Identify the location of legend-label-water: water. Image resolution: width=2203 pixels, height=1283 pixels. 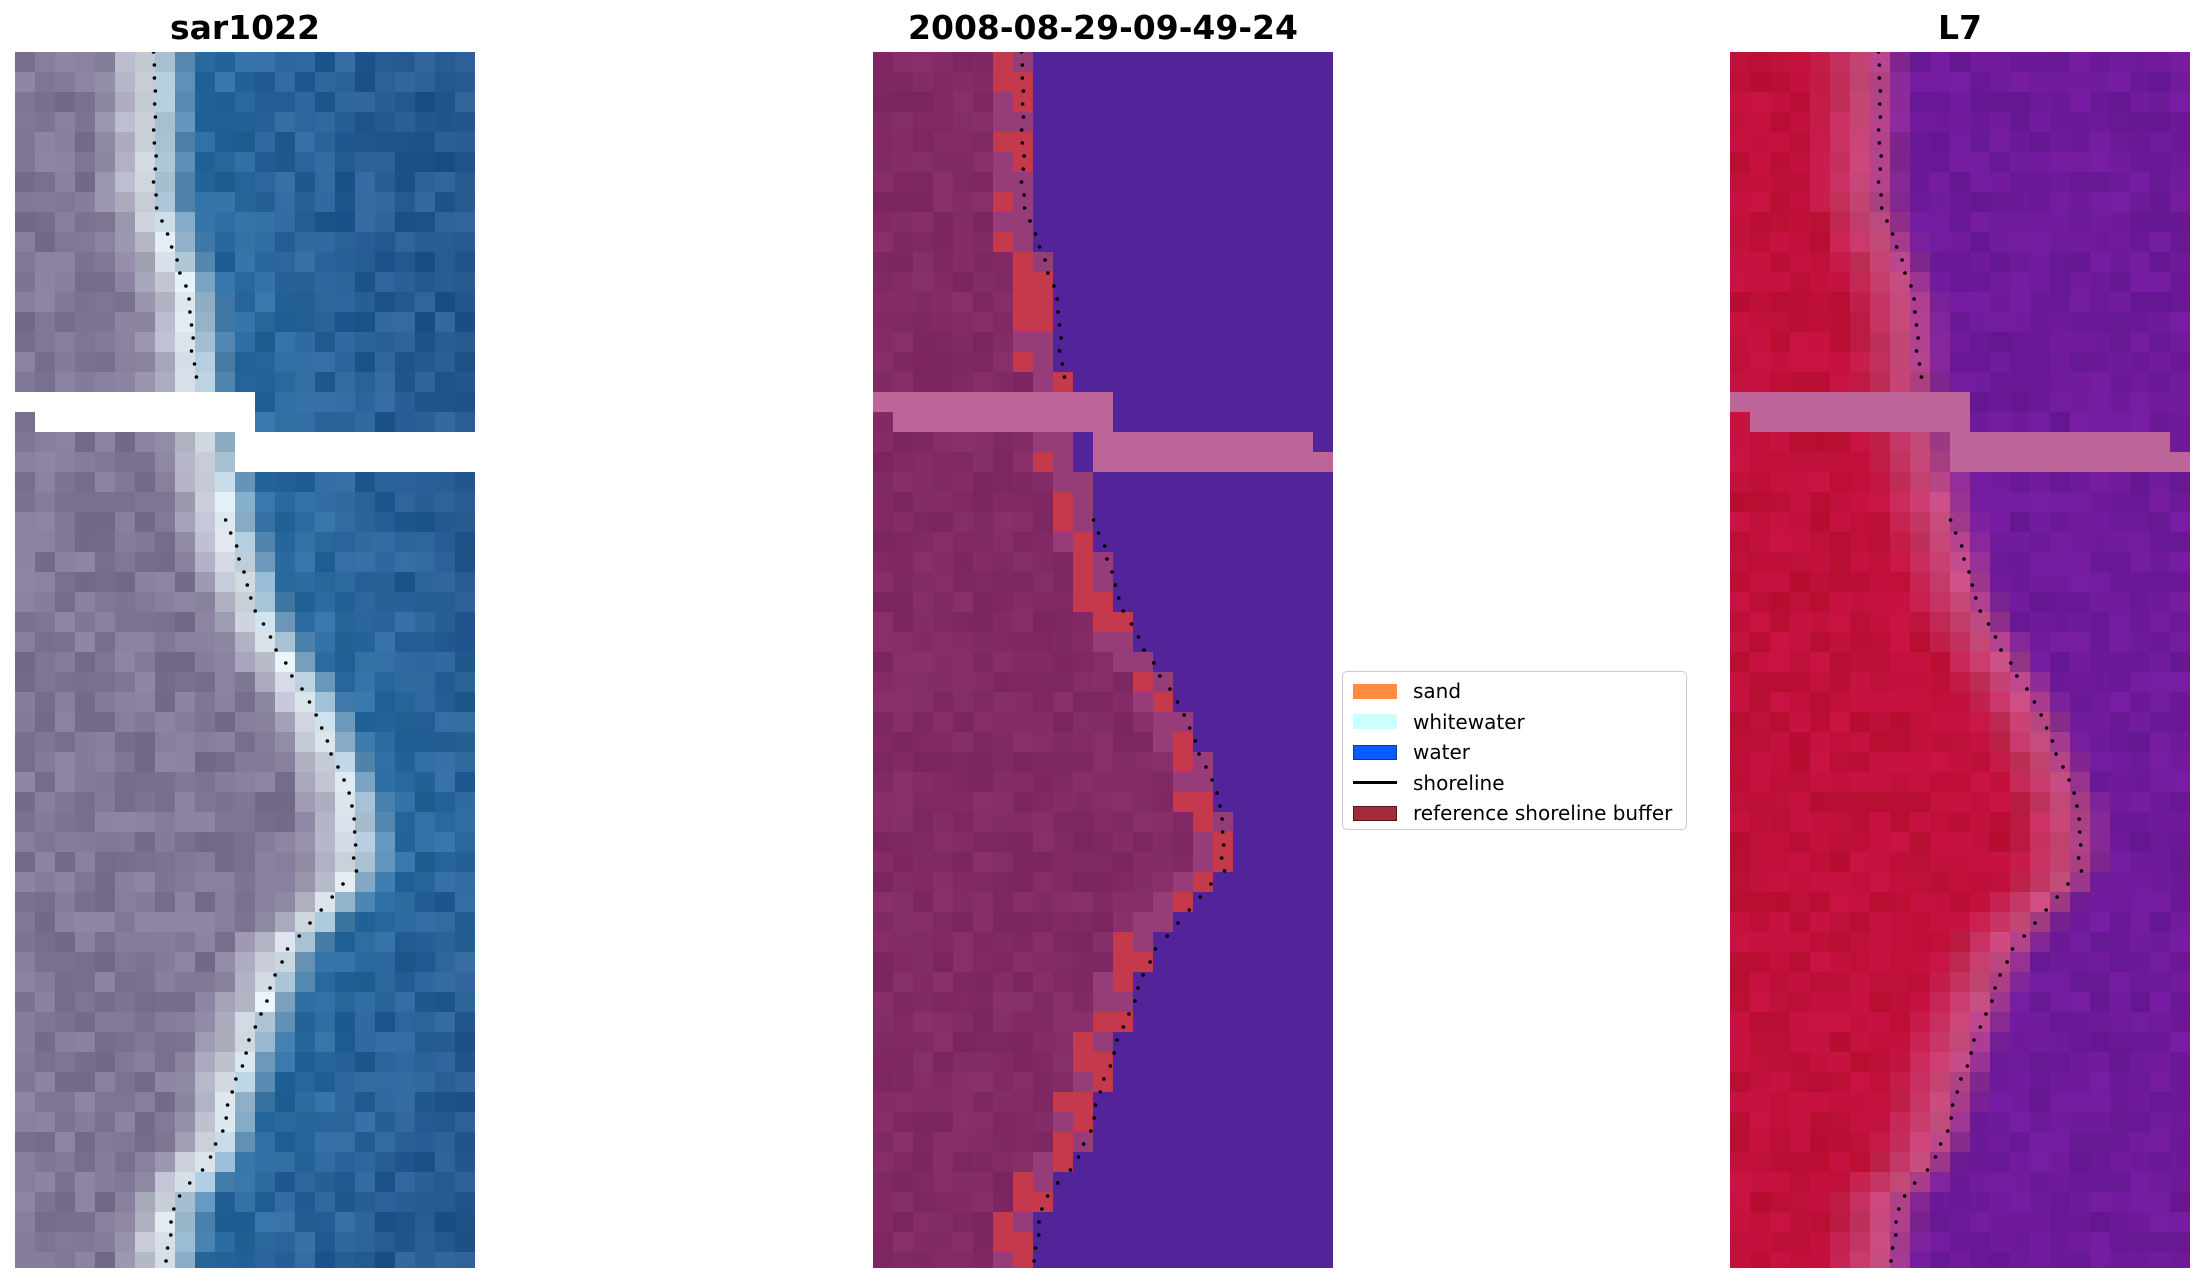
(1441, 752).